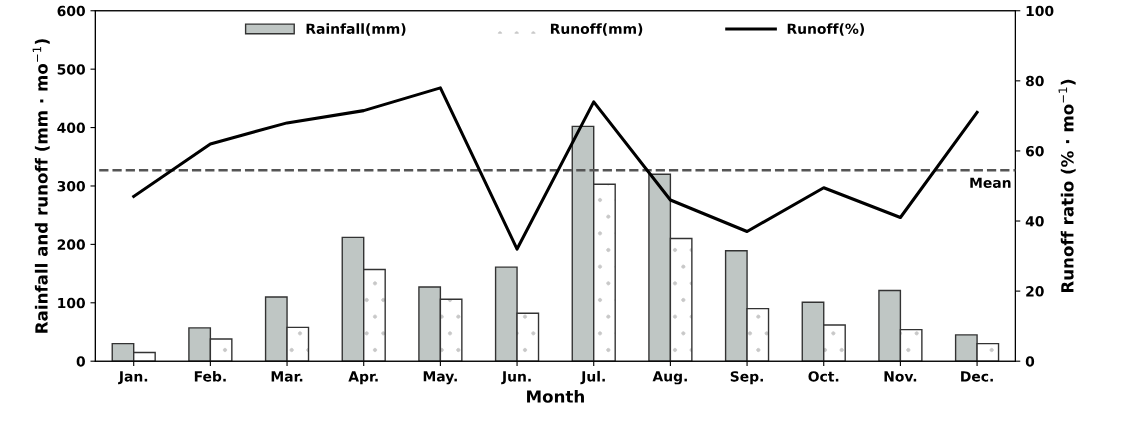 Image resolution: width=1122 pixels, height=430 pixels. Describe the element at coordinates (71, 69) in the screenshot. I see `y-tick-label: 500` at that location.